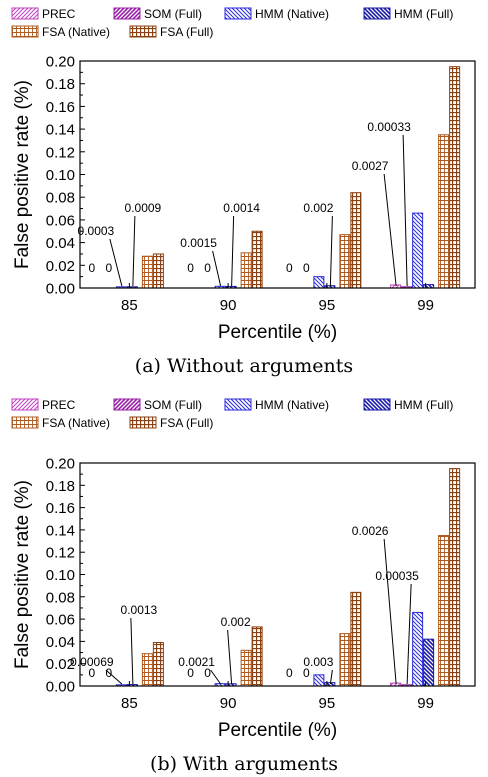 Image resolution: width=488 pixels, height=777 pixels. What do you see at coordinates (318, 662) in the screenshot?
I see `data-label: 0.003` at bounding box center [318, 662].